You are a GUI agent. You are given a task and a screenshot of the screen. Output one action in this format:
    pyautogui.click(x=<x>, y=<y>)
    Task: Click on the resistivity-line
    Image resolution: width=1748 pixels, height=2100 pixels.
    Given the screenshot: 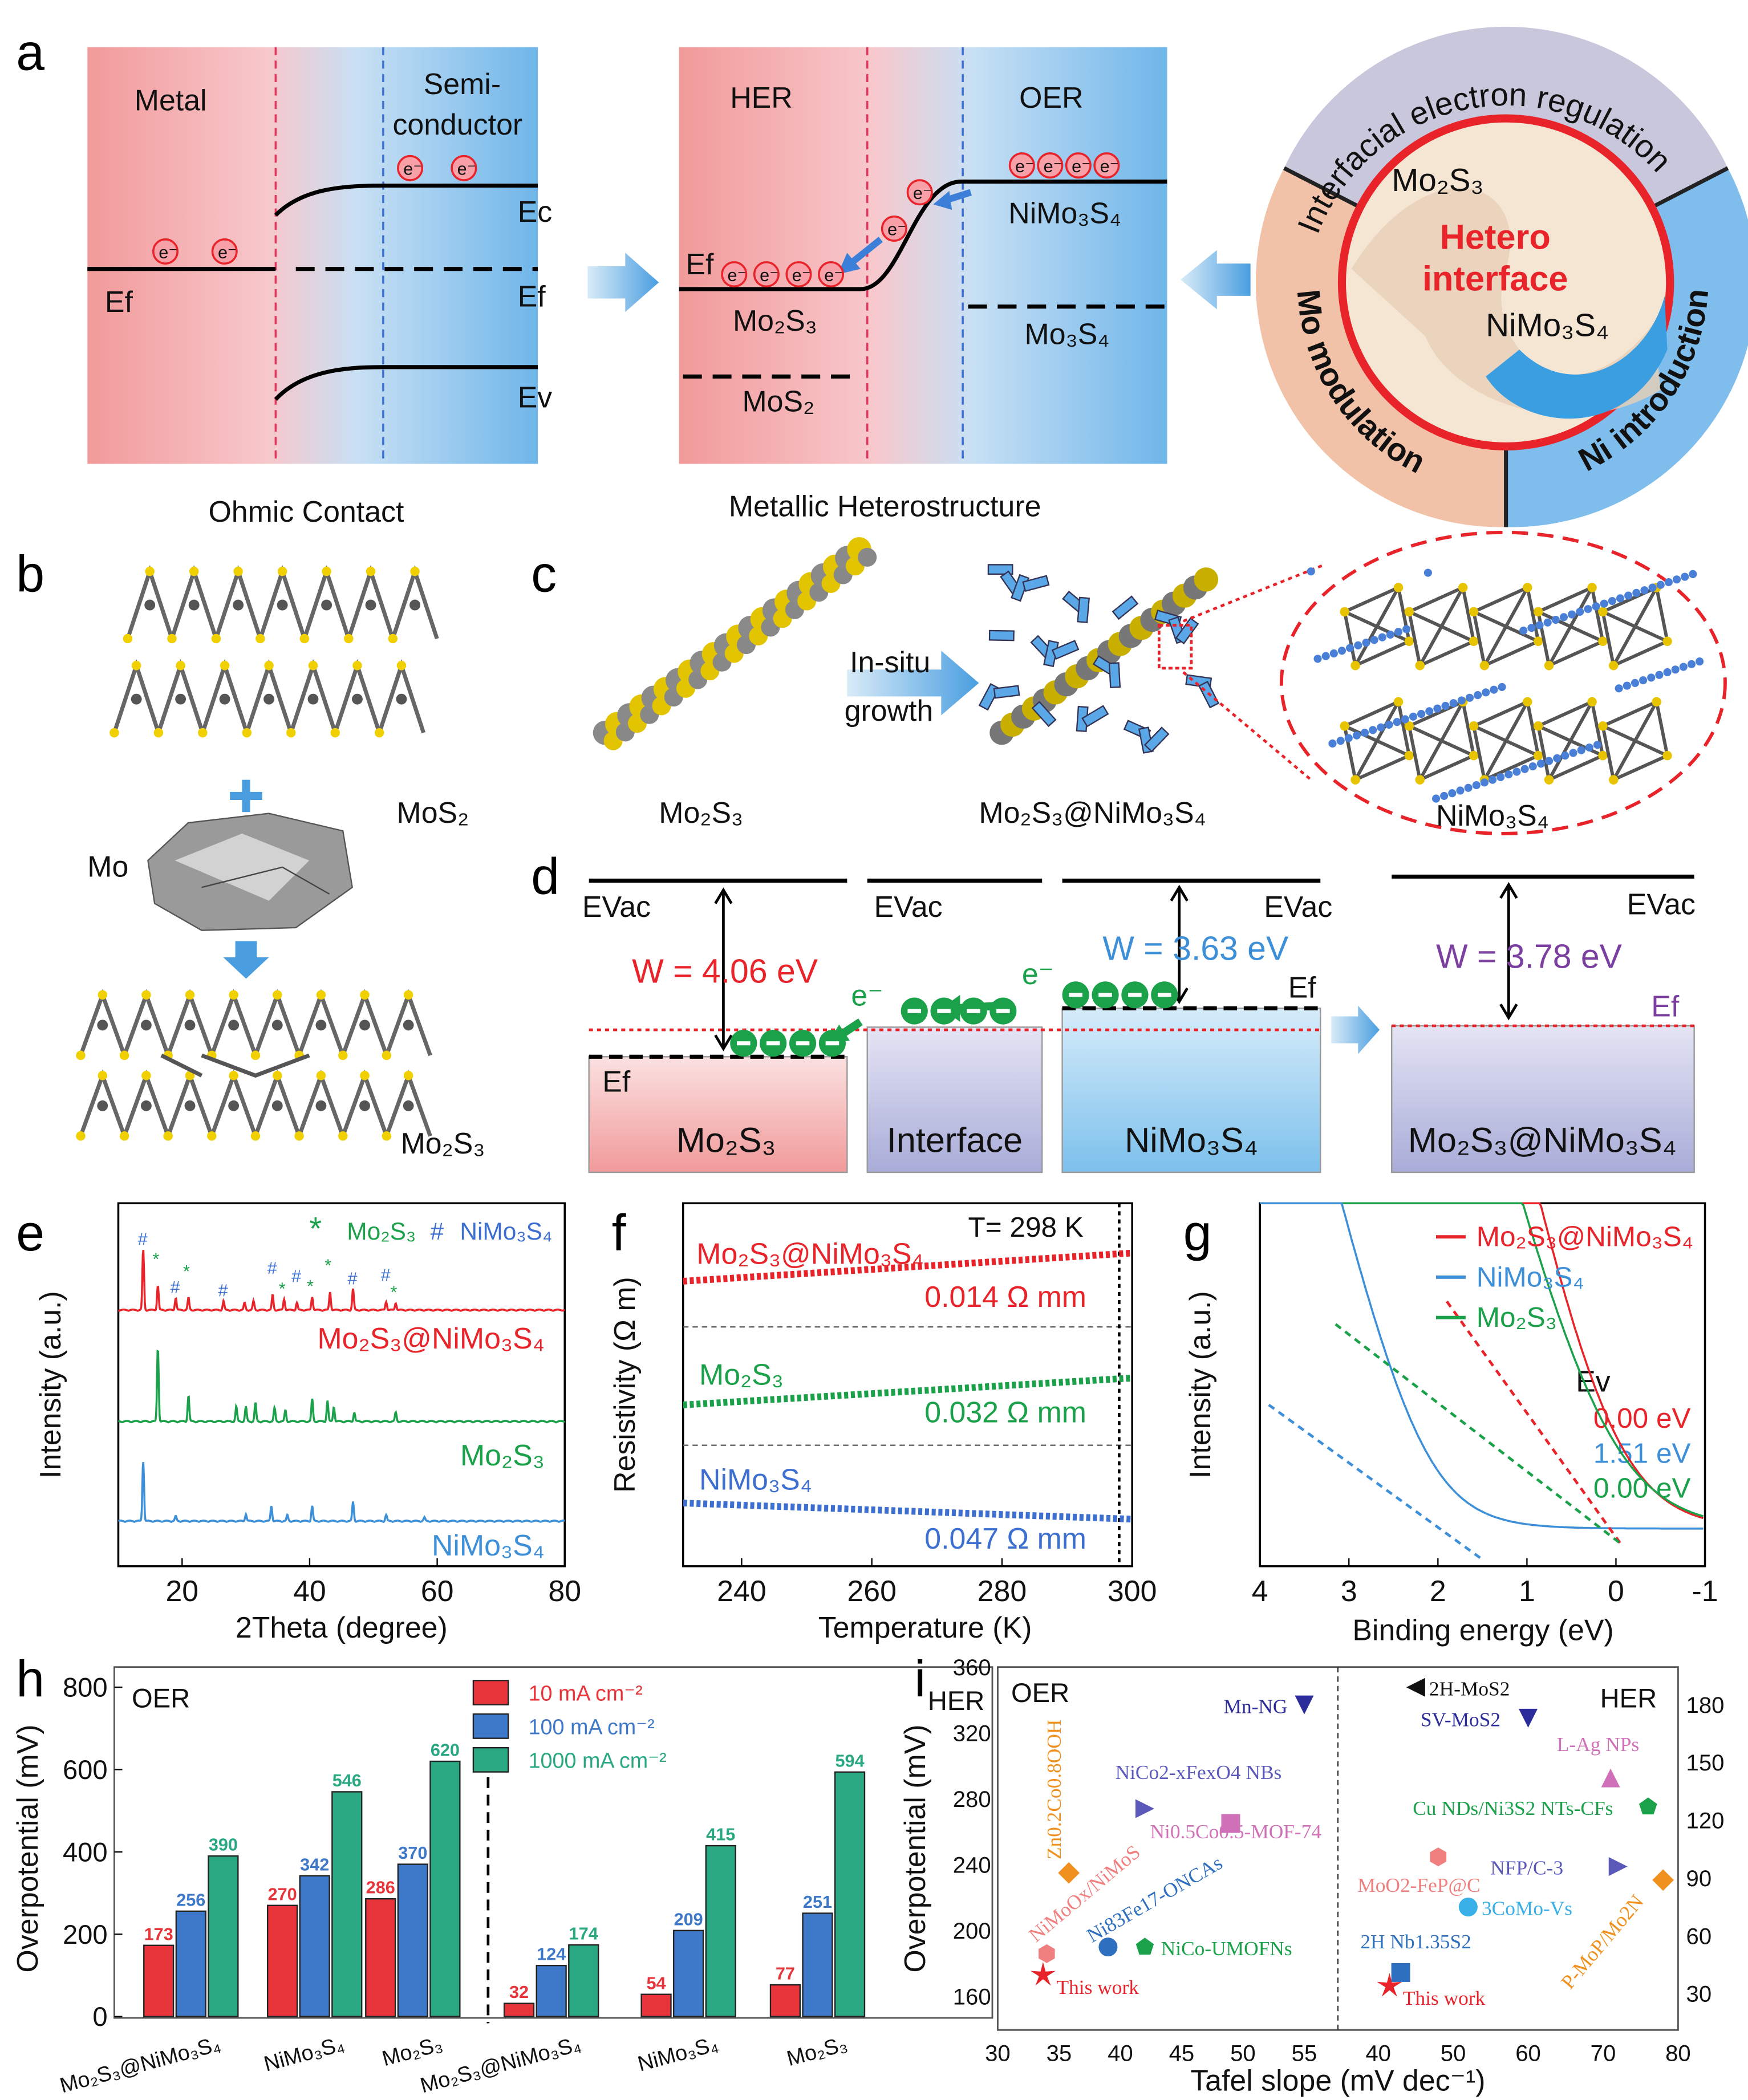 What is the action you would take?
    pyautogui.click(x=908, y=1391)
    